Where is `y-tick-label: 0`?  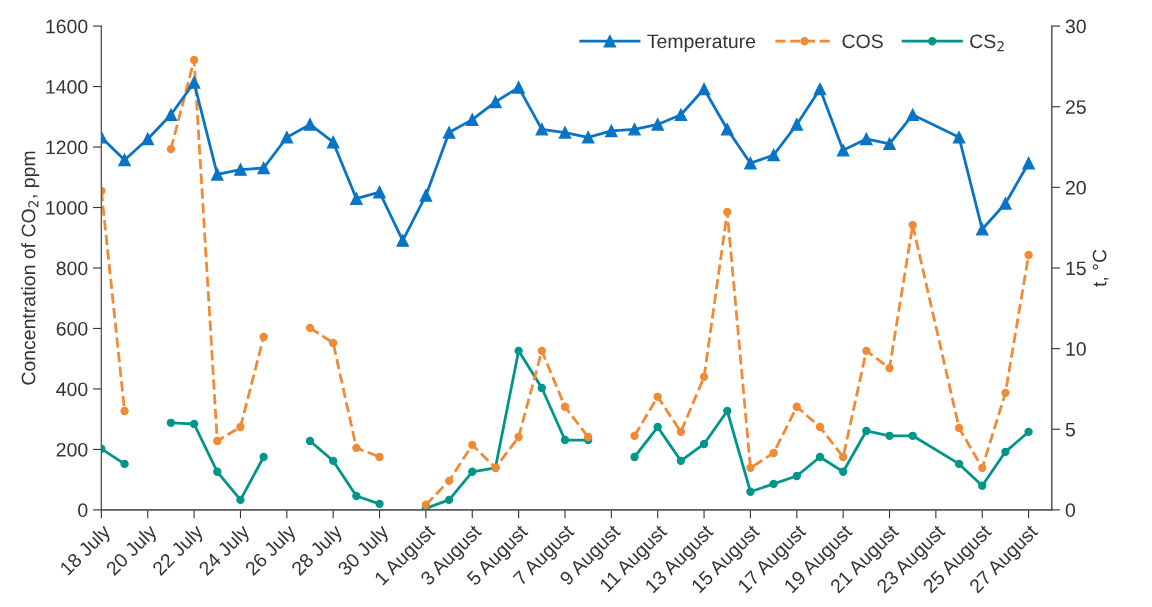 y-tick-label: 0 is located at coordinates (83, 510).